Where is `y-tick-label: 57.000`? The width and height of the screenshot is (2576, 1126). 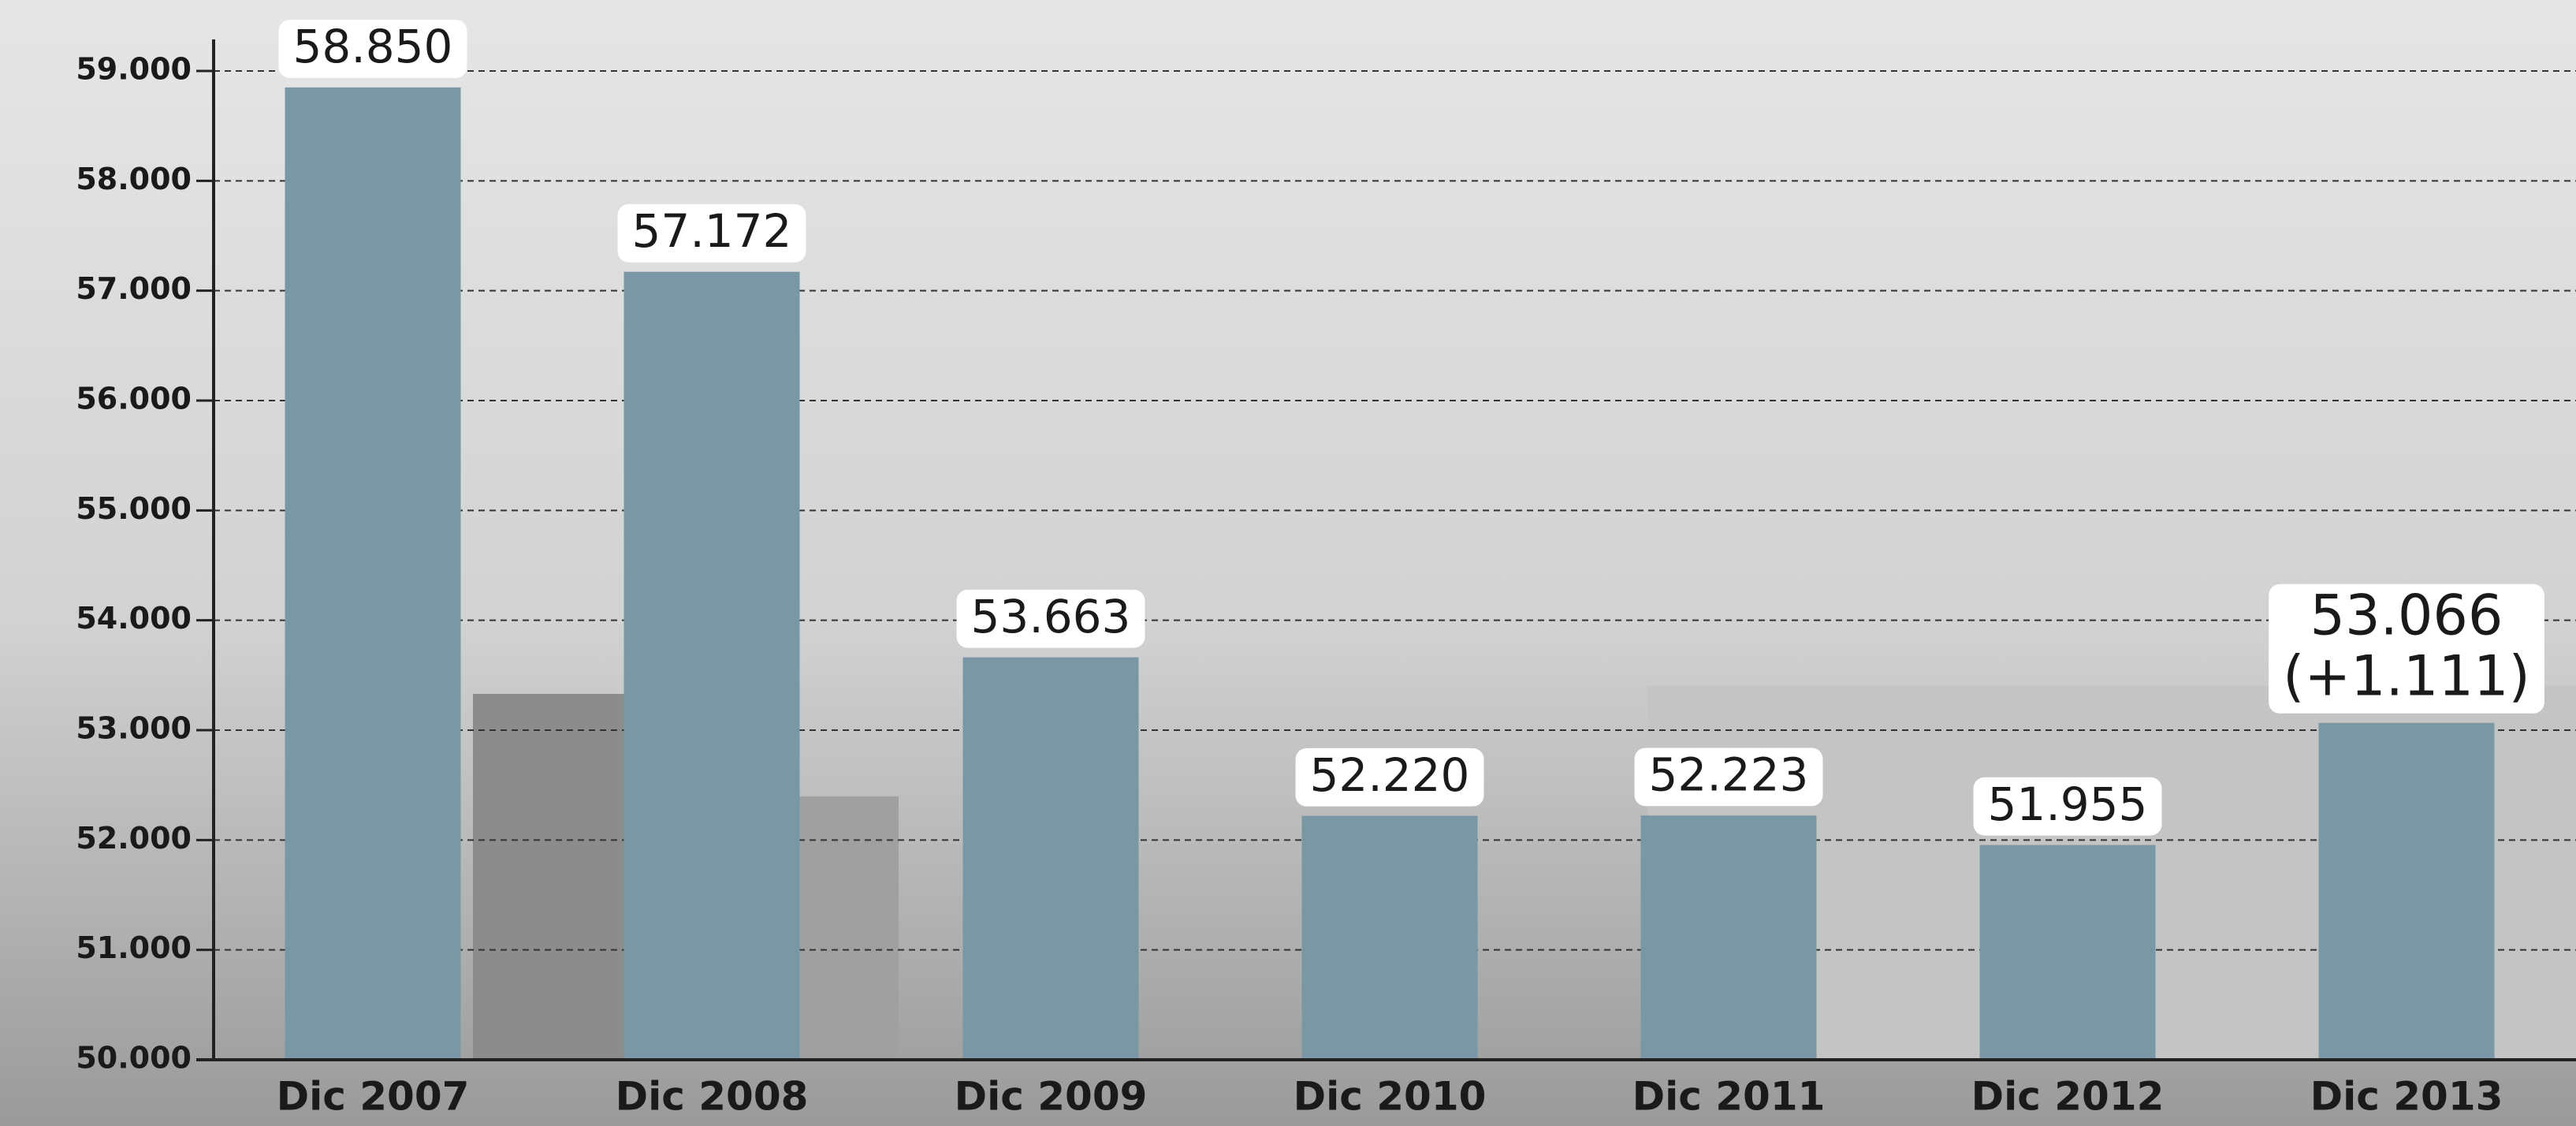
y-tick-label: 57.000 is located at coordinates (134, 288).